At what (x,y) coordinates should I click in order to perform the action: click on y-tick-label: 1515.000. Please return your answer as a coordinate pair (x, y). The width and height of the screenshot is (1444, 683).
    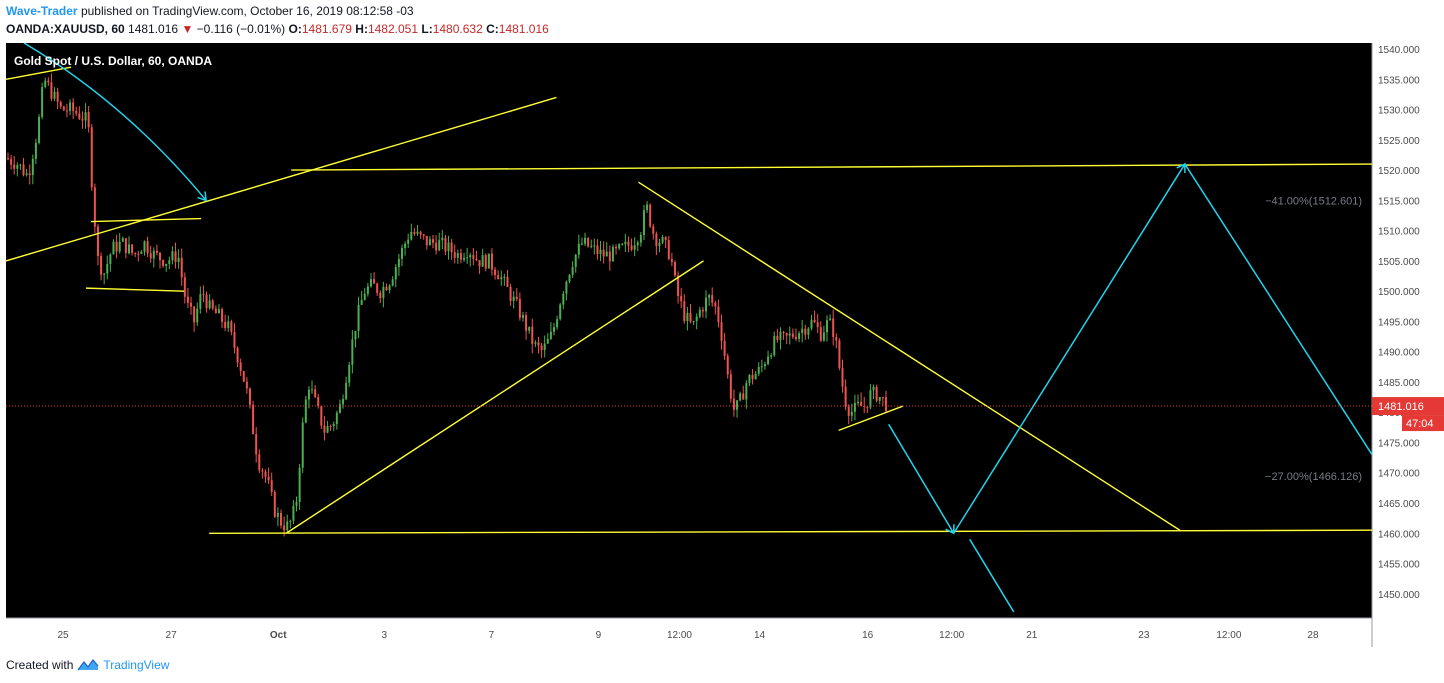
    Looking at the image, I should click on (1399, 201).